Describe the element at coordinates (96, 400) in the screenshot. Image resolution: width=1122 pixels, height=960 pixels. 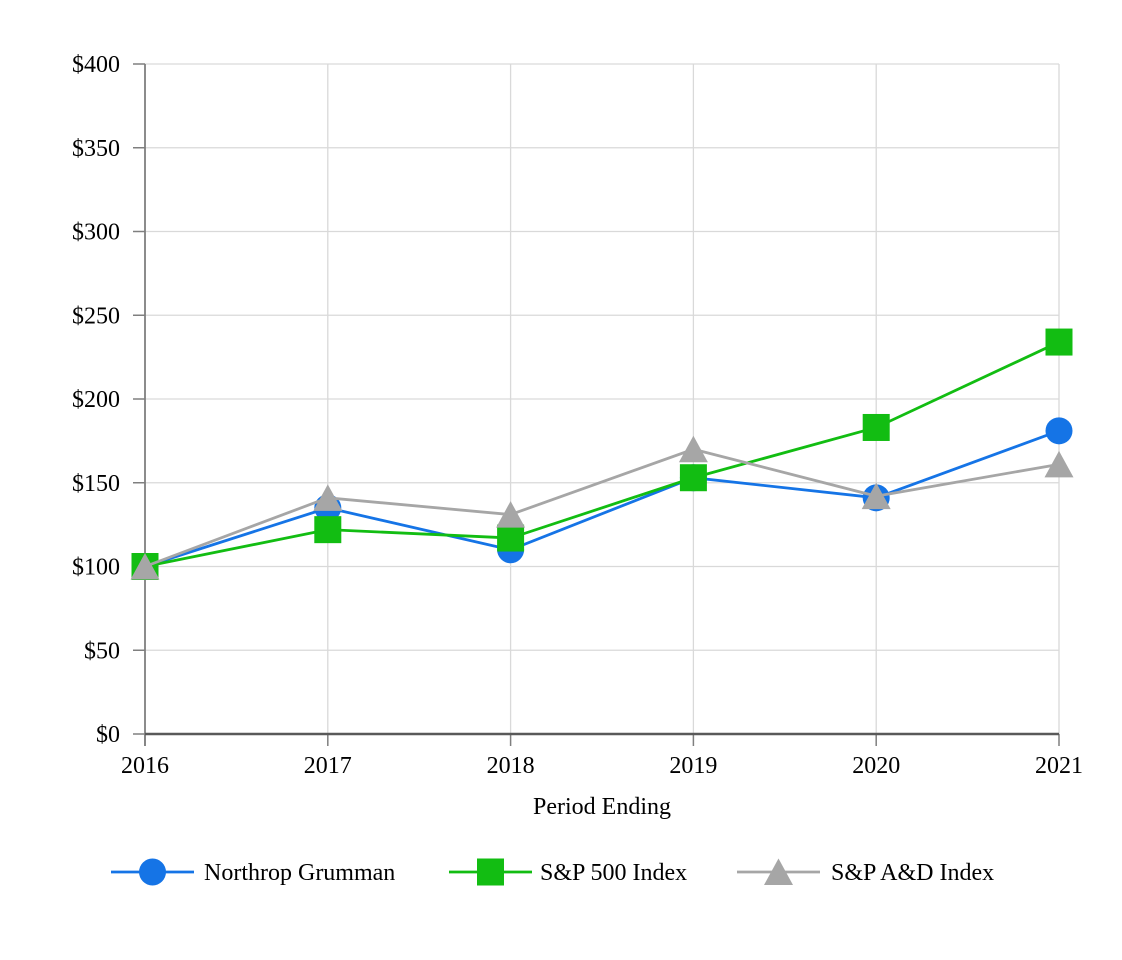
I see `y-tick-label: $200` at that location.